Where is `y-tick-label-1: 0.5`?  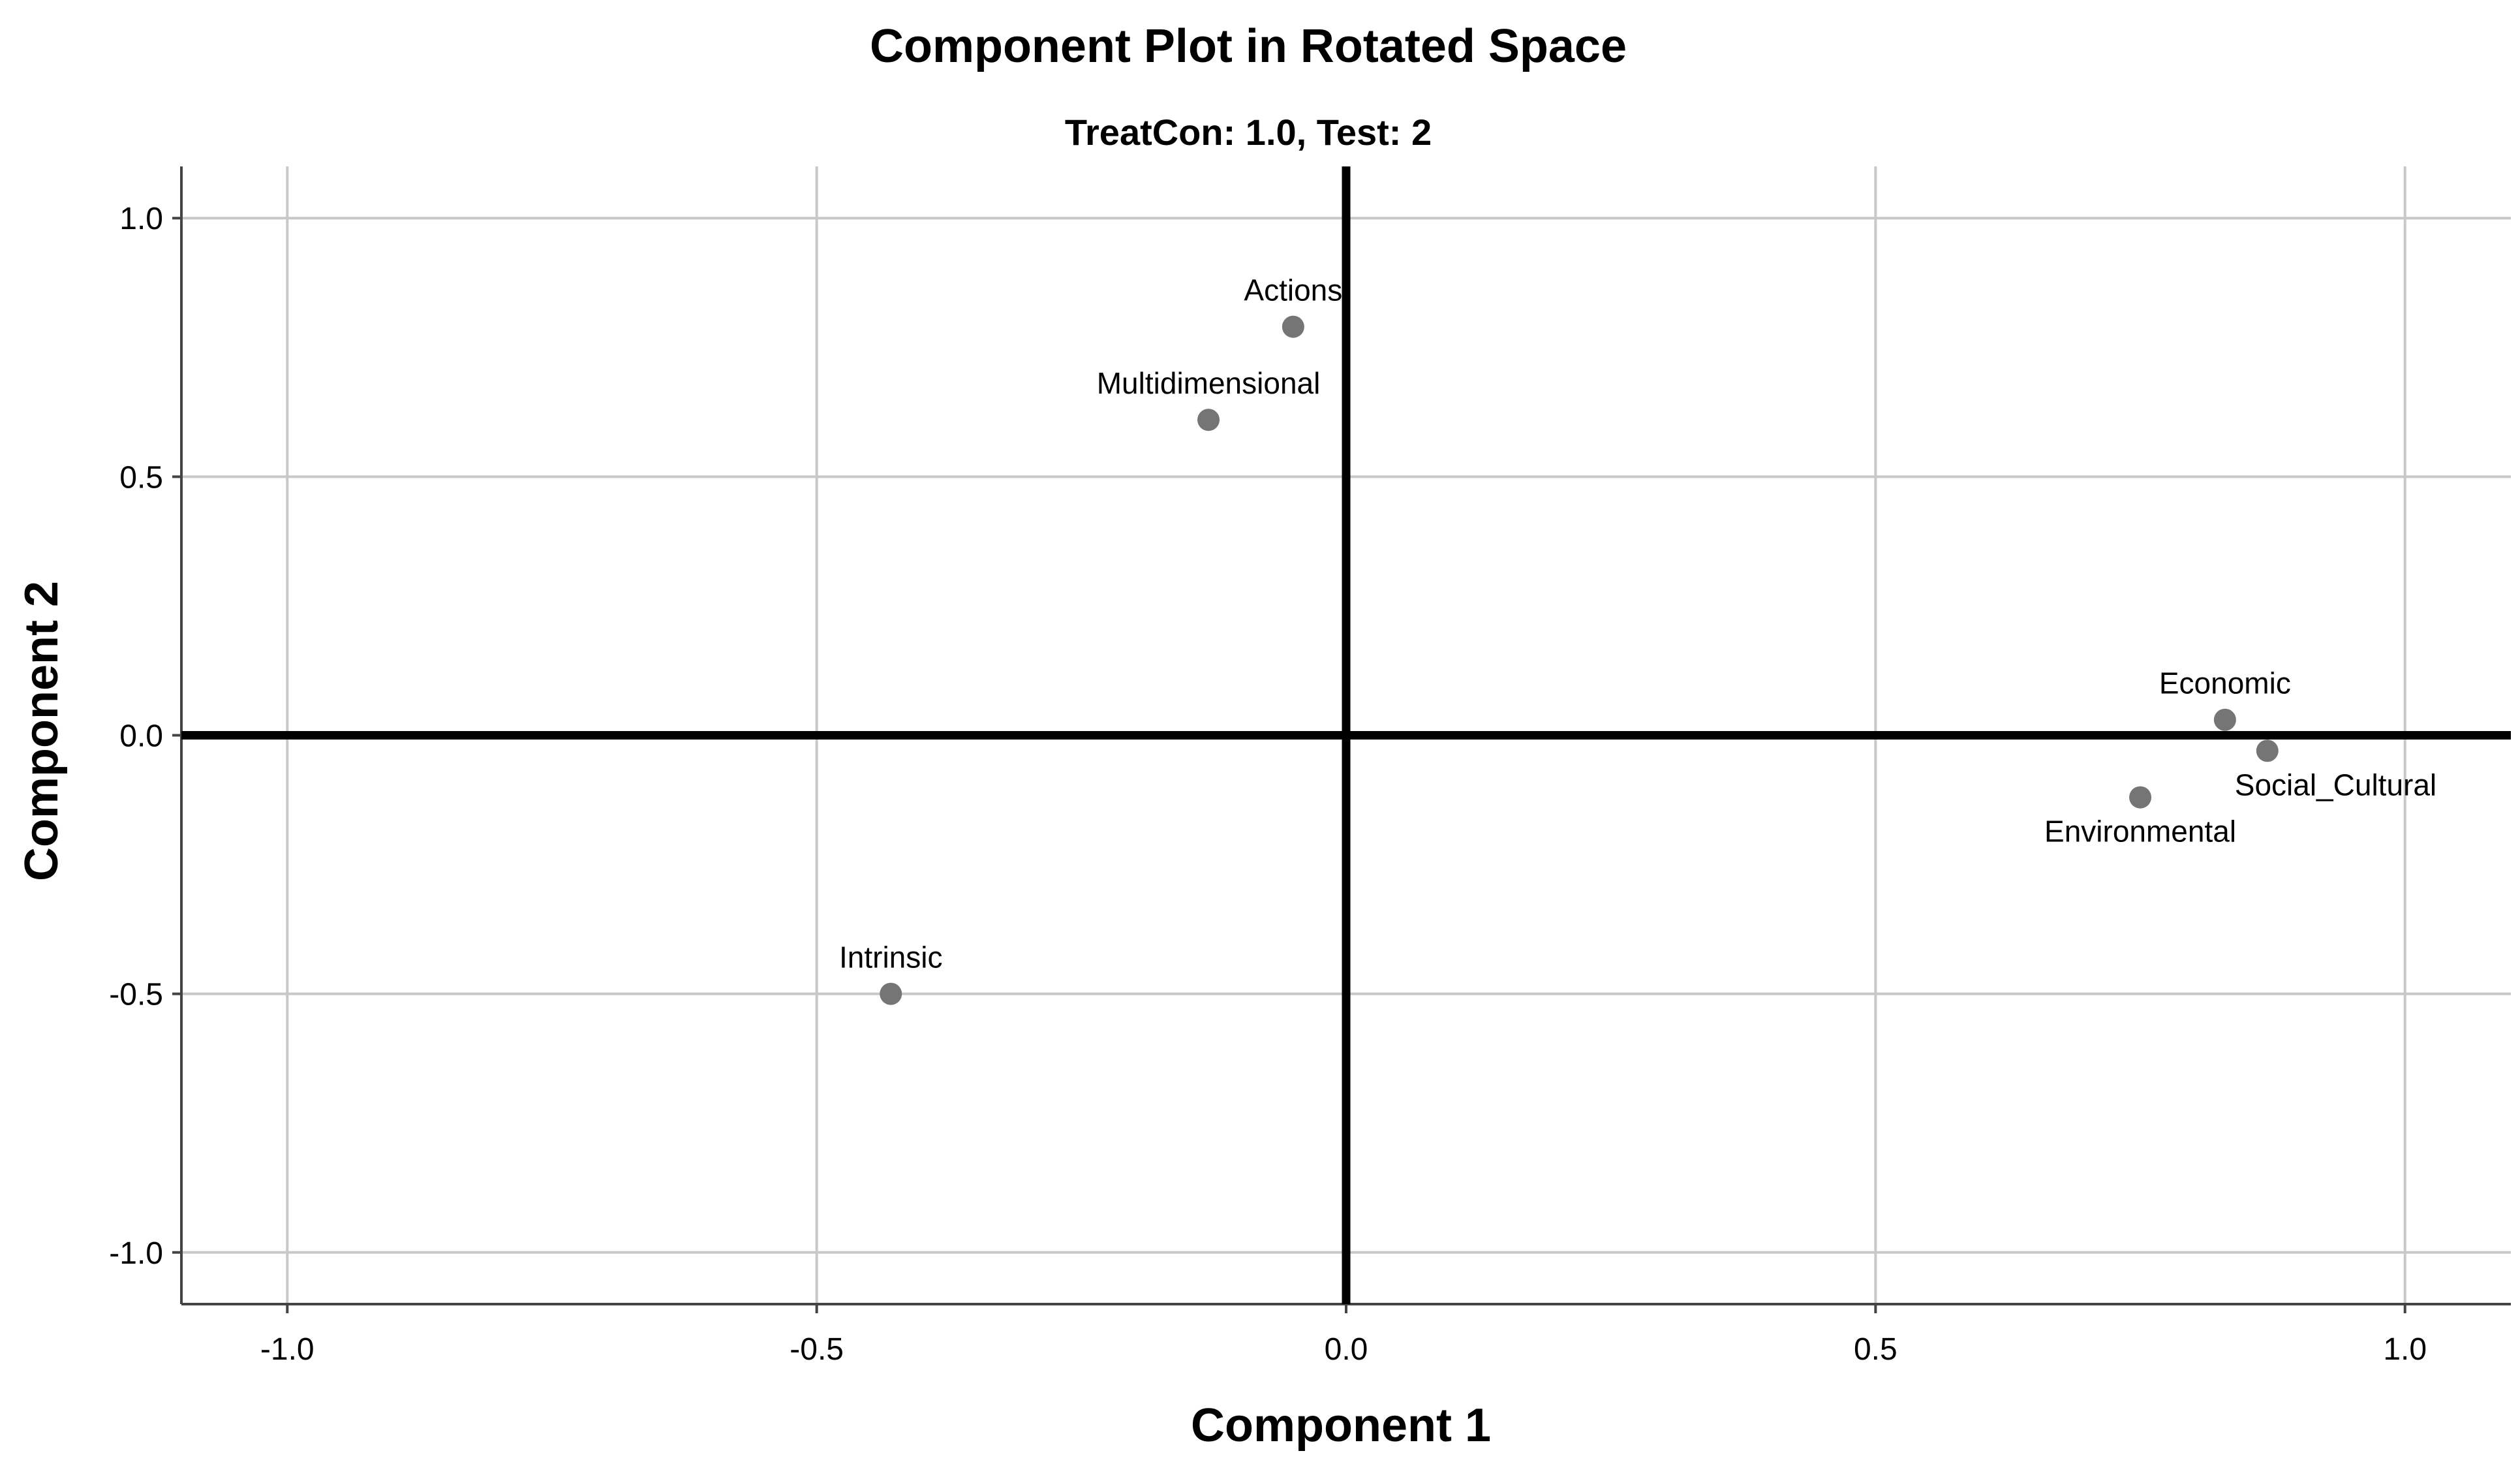 y-tick-label-1: 0.5 is located at coordinates (141, 478).